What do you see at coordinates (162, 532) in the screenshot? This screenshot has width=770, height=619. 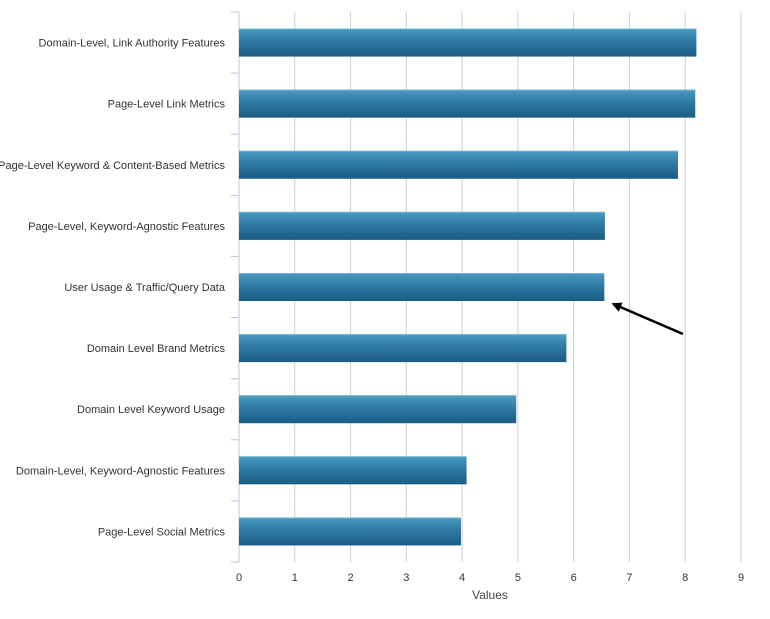 I see `category-label: Page-Level Social Metrics` at bounding box center [162, 532].